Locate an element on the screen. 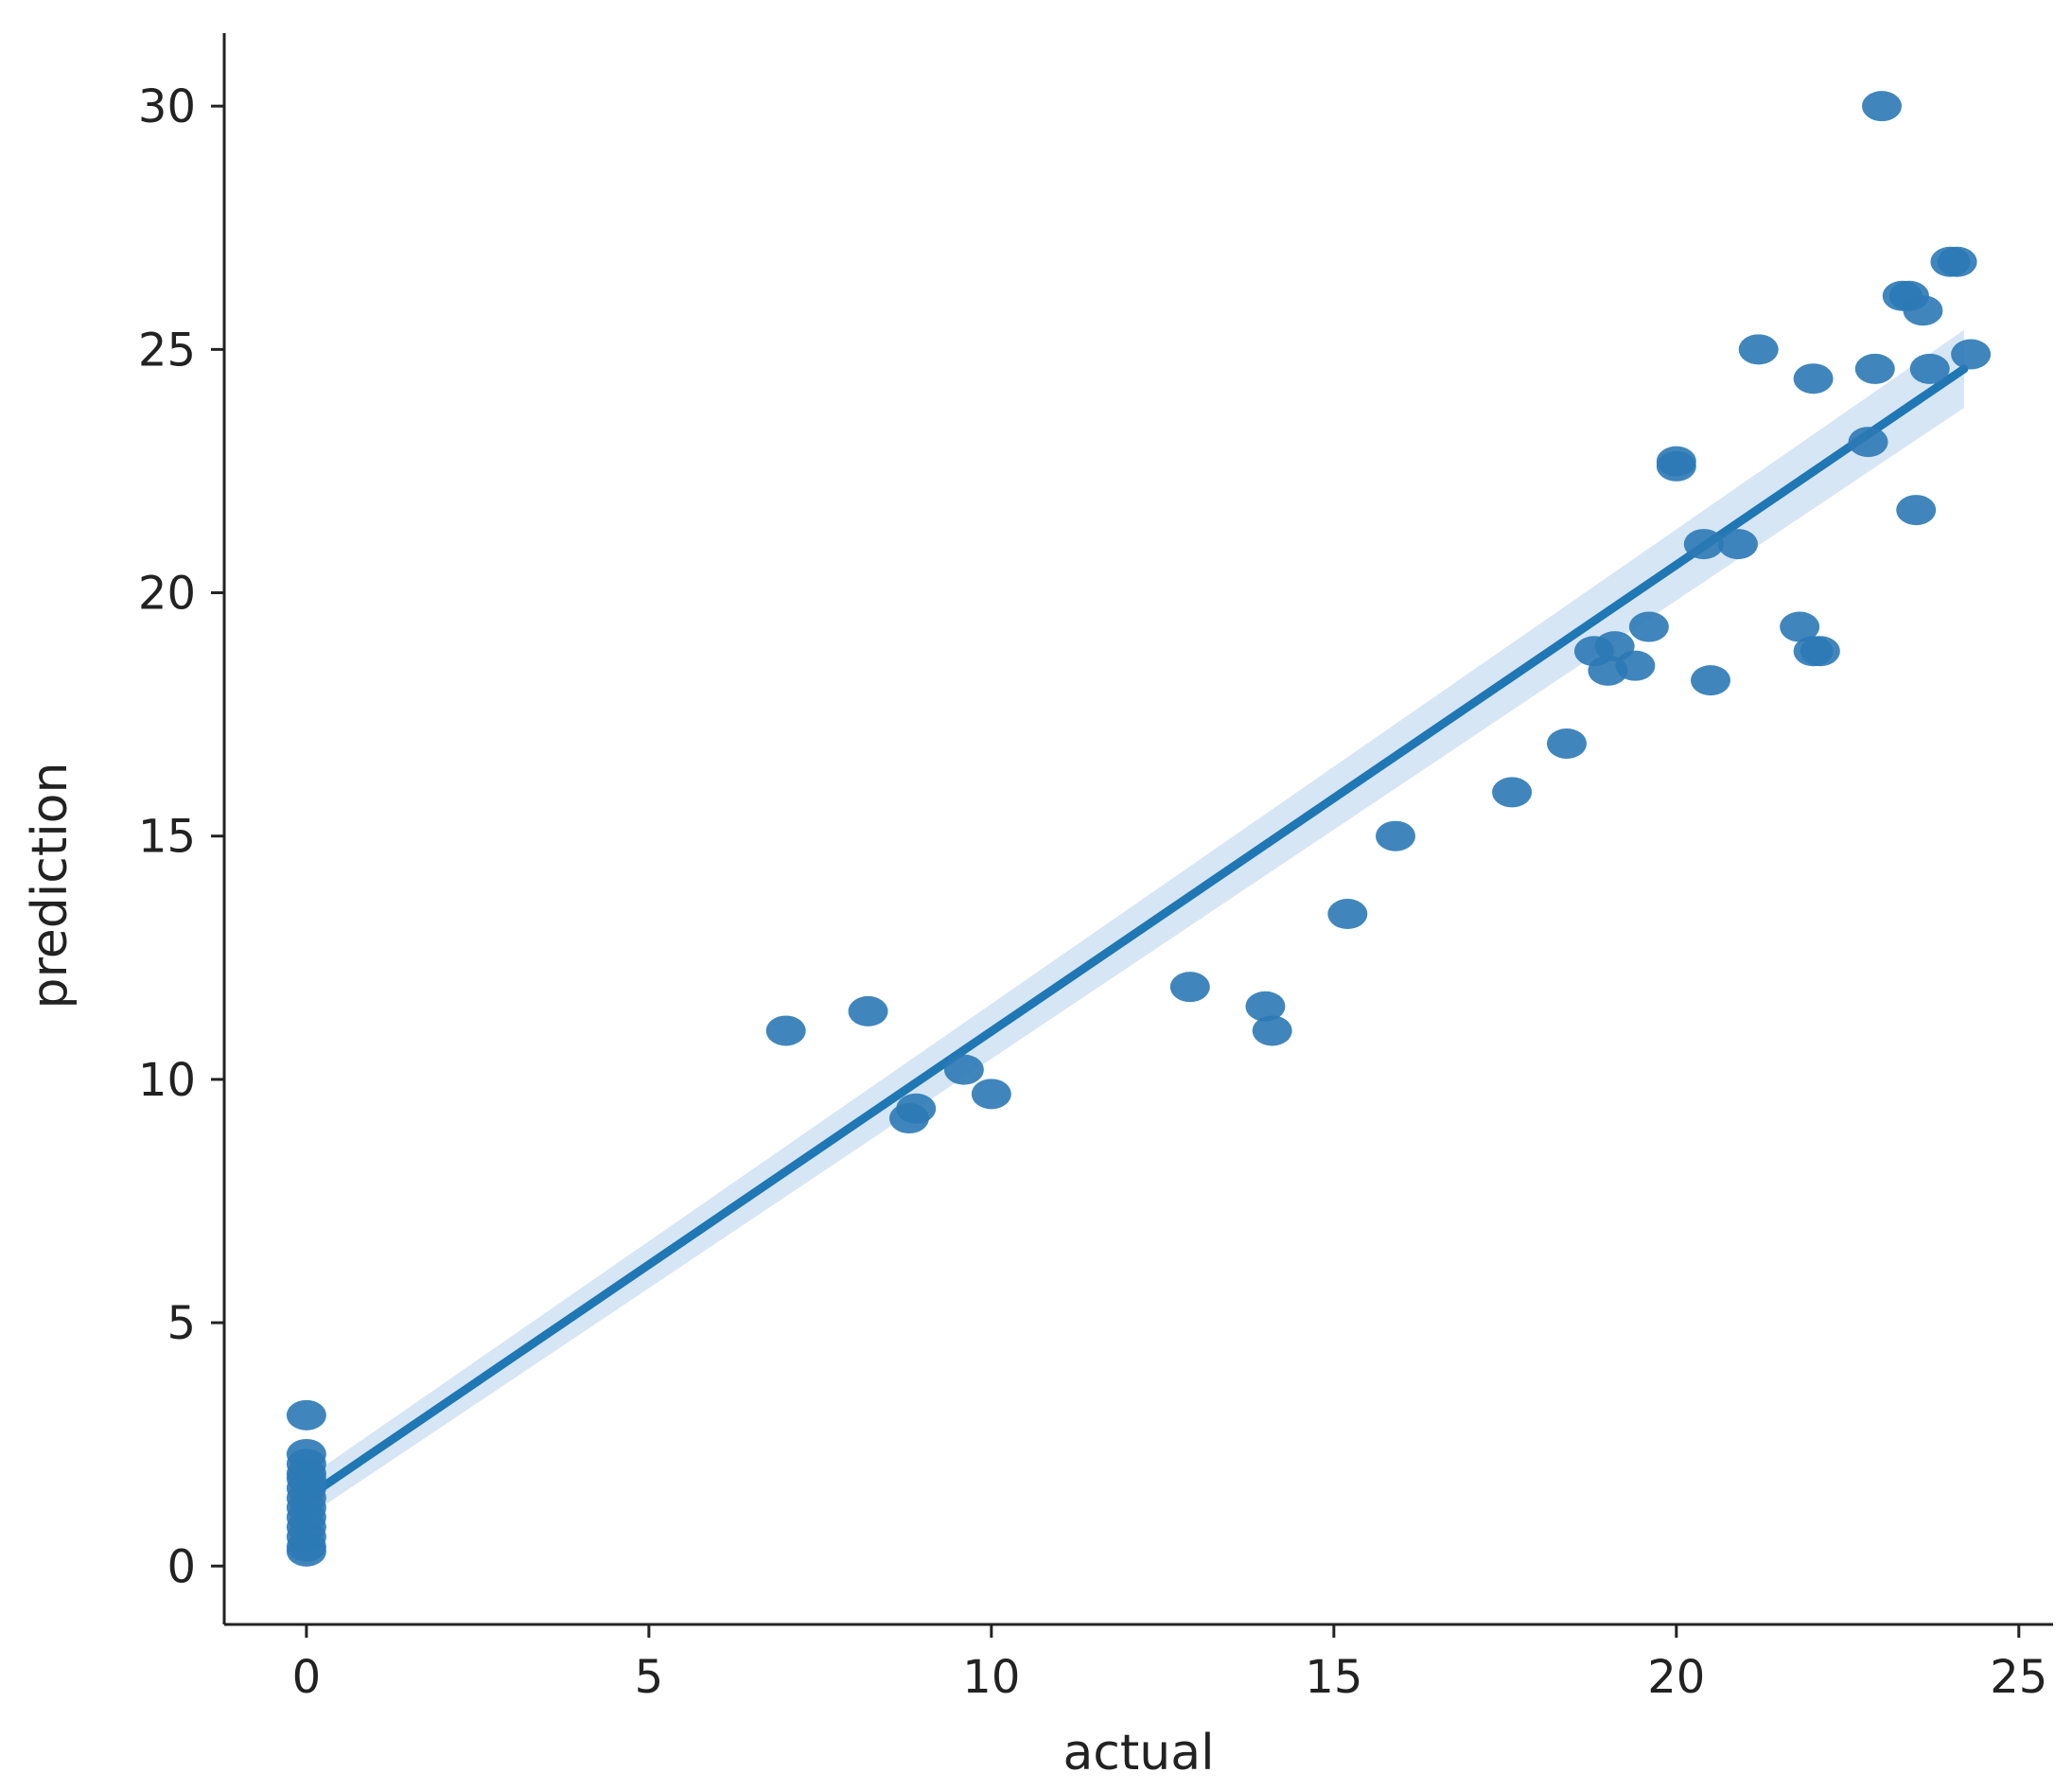 Image resolution: width=2072 pixels, height=1790 pixels. x-tick-label: 15 is located at coordinates (1333, 1678).